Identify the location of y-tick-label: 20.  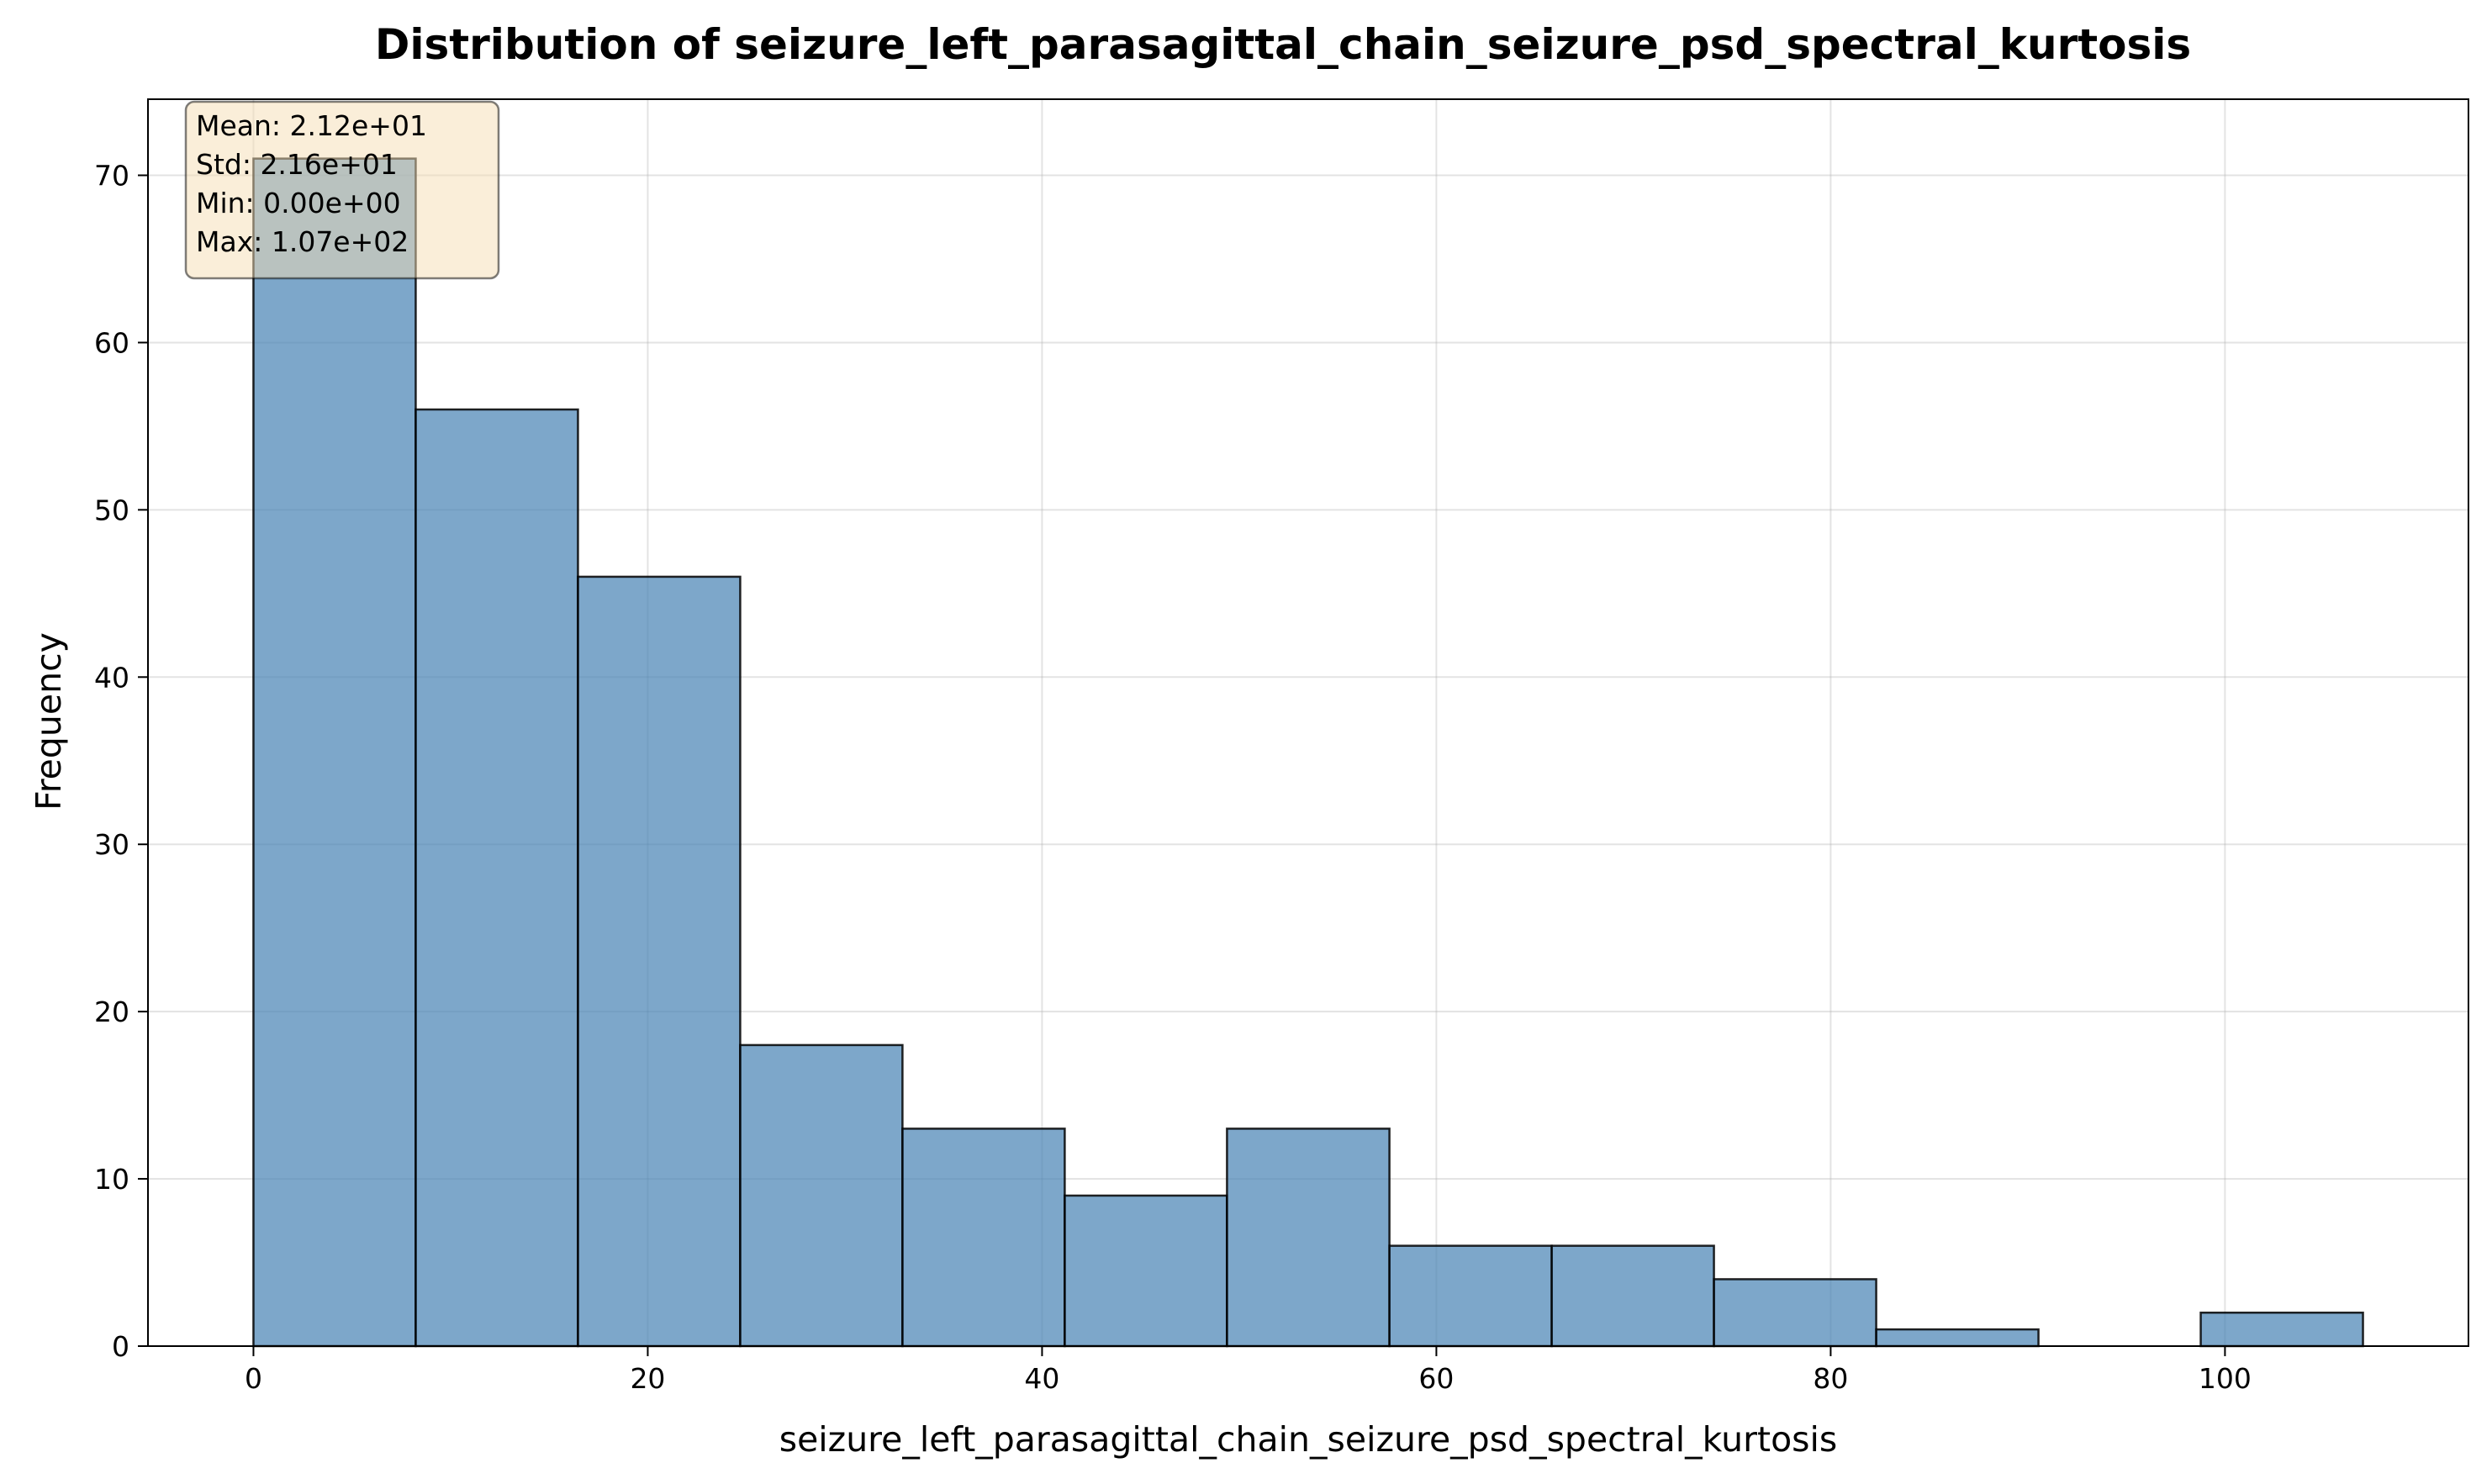
(111, 1012).